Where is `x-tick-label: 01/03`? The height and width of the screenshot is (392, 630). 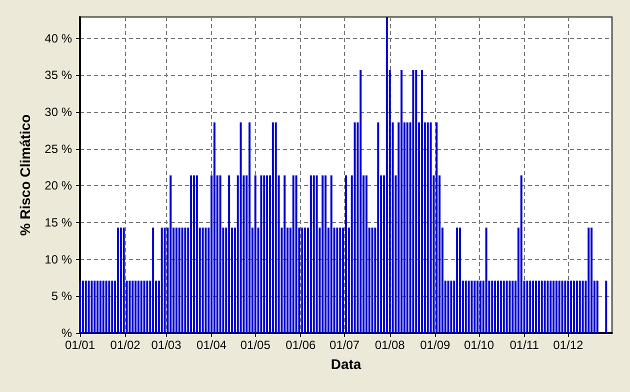 x-tick-label: 01/03 is located at coordinates (166, 345).